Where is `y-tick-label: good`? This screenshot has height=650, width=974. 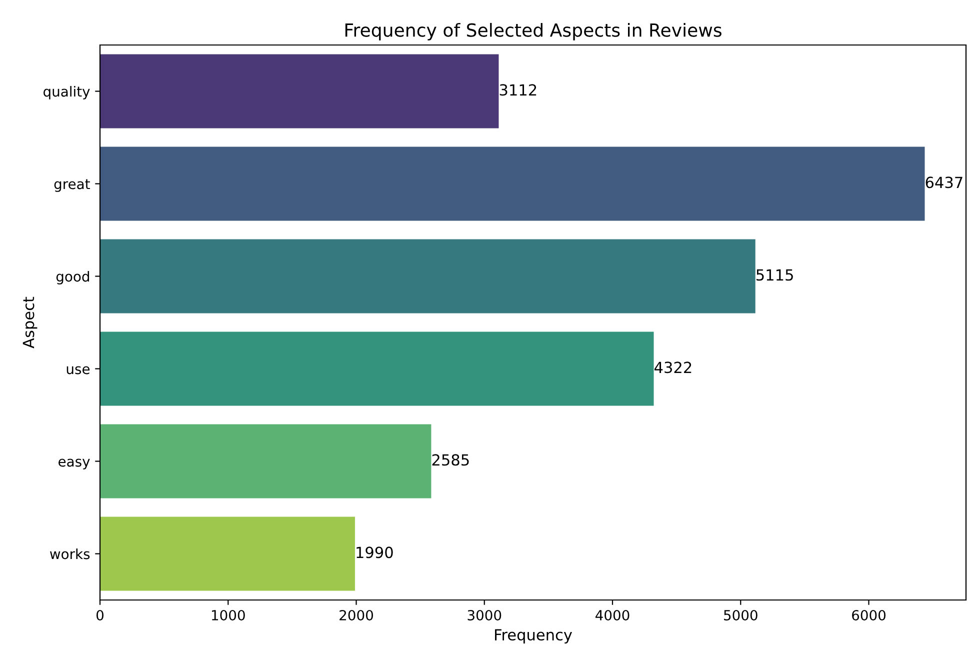 y-tick-label: good is located at coordinates (73, 277).